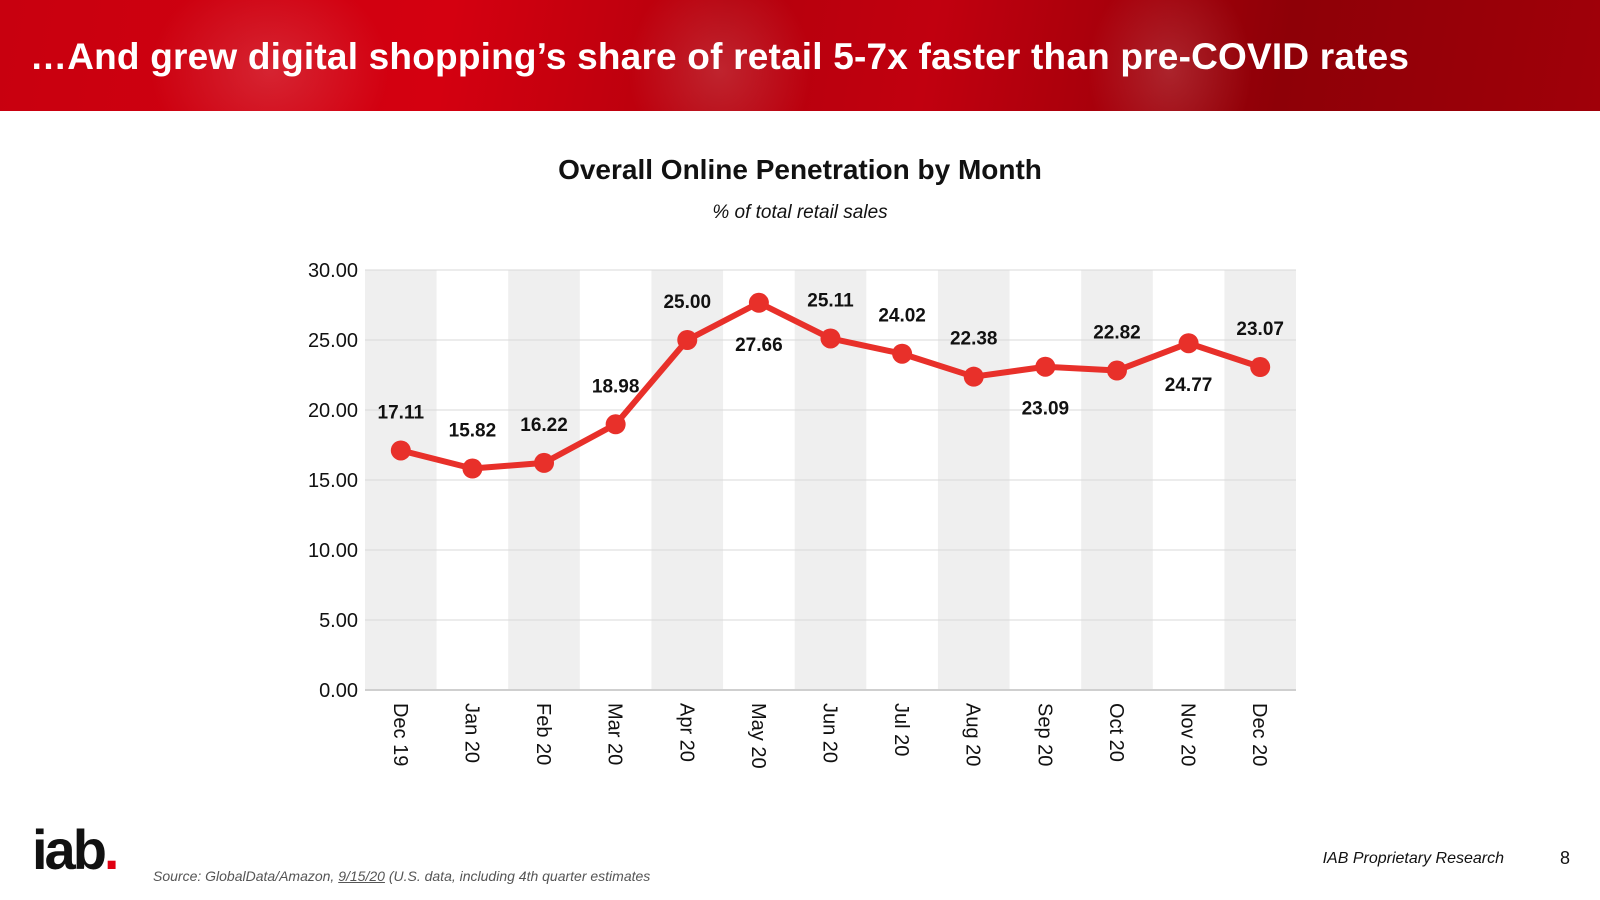 The width and height of the screenshot is (1600, 900). I want to click on y-tick-label: 15.00, so click(333, 481).